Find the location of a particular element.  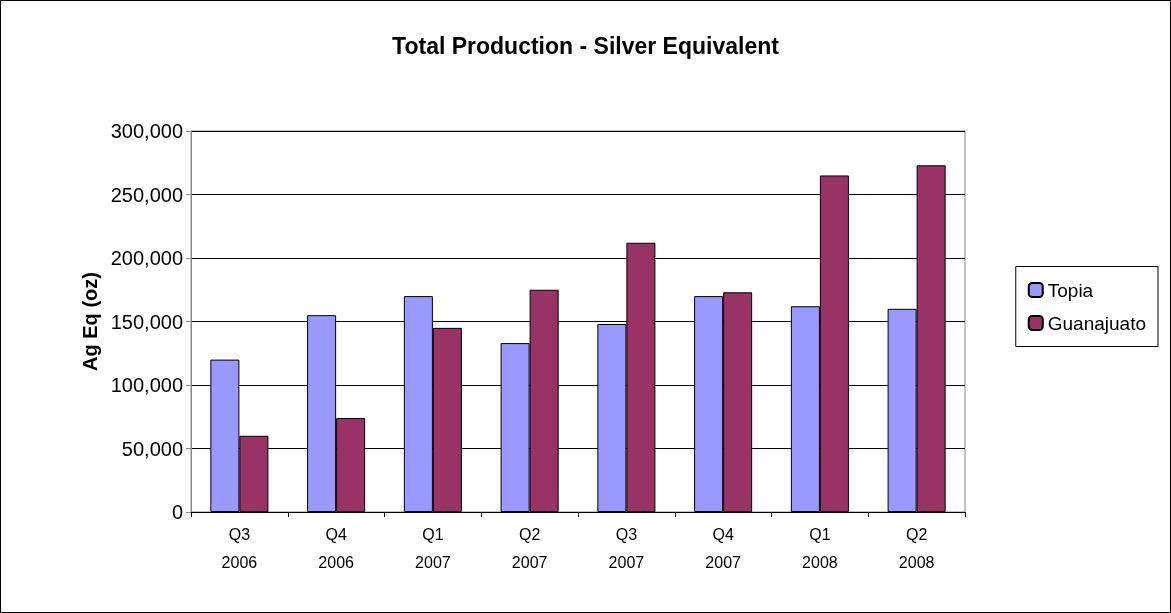

x-tick-label: Q1 2007 is located at coordinates (433, 548).